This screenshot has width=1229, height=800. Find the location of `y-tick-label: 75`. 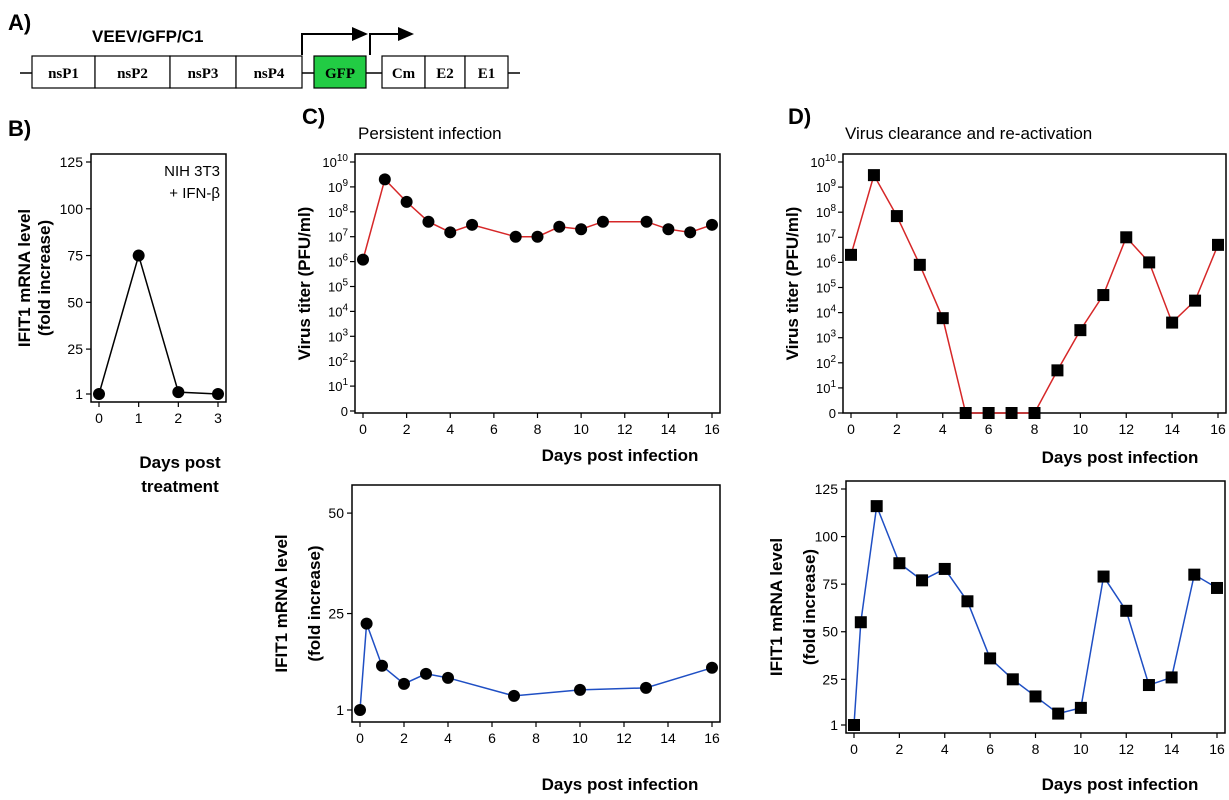

y-tick-label: 75 is located at coordinates (830, 584).